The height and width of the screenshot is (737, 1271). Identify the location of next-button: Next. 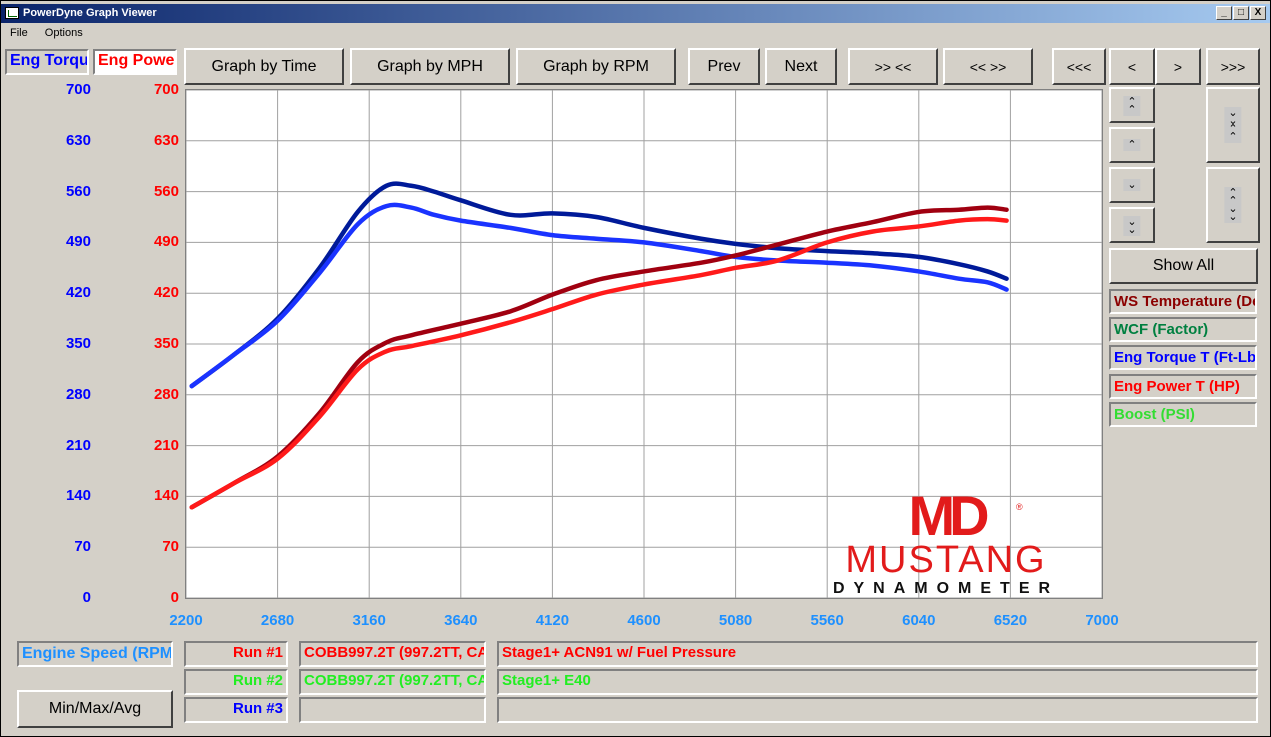
(801, 66).